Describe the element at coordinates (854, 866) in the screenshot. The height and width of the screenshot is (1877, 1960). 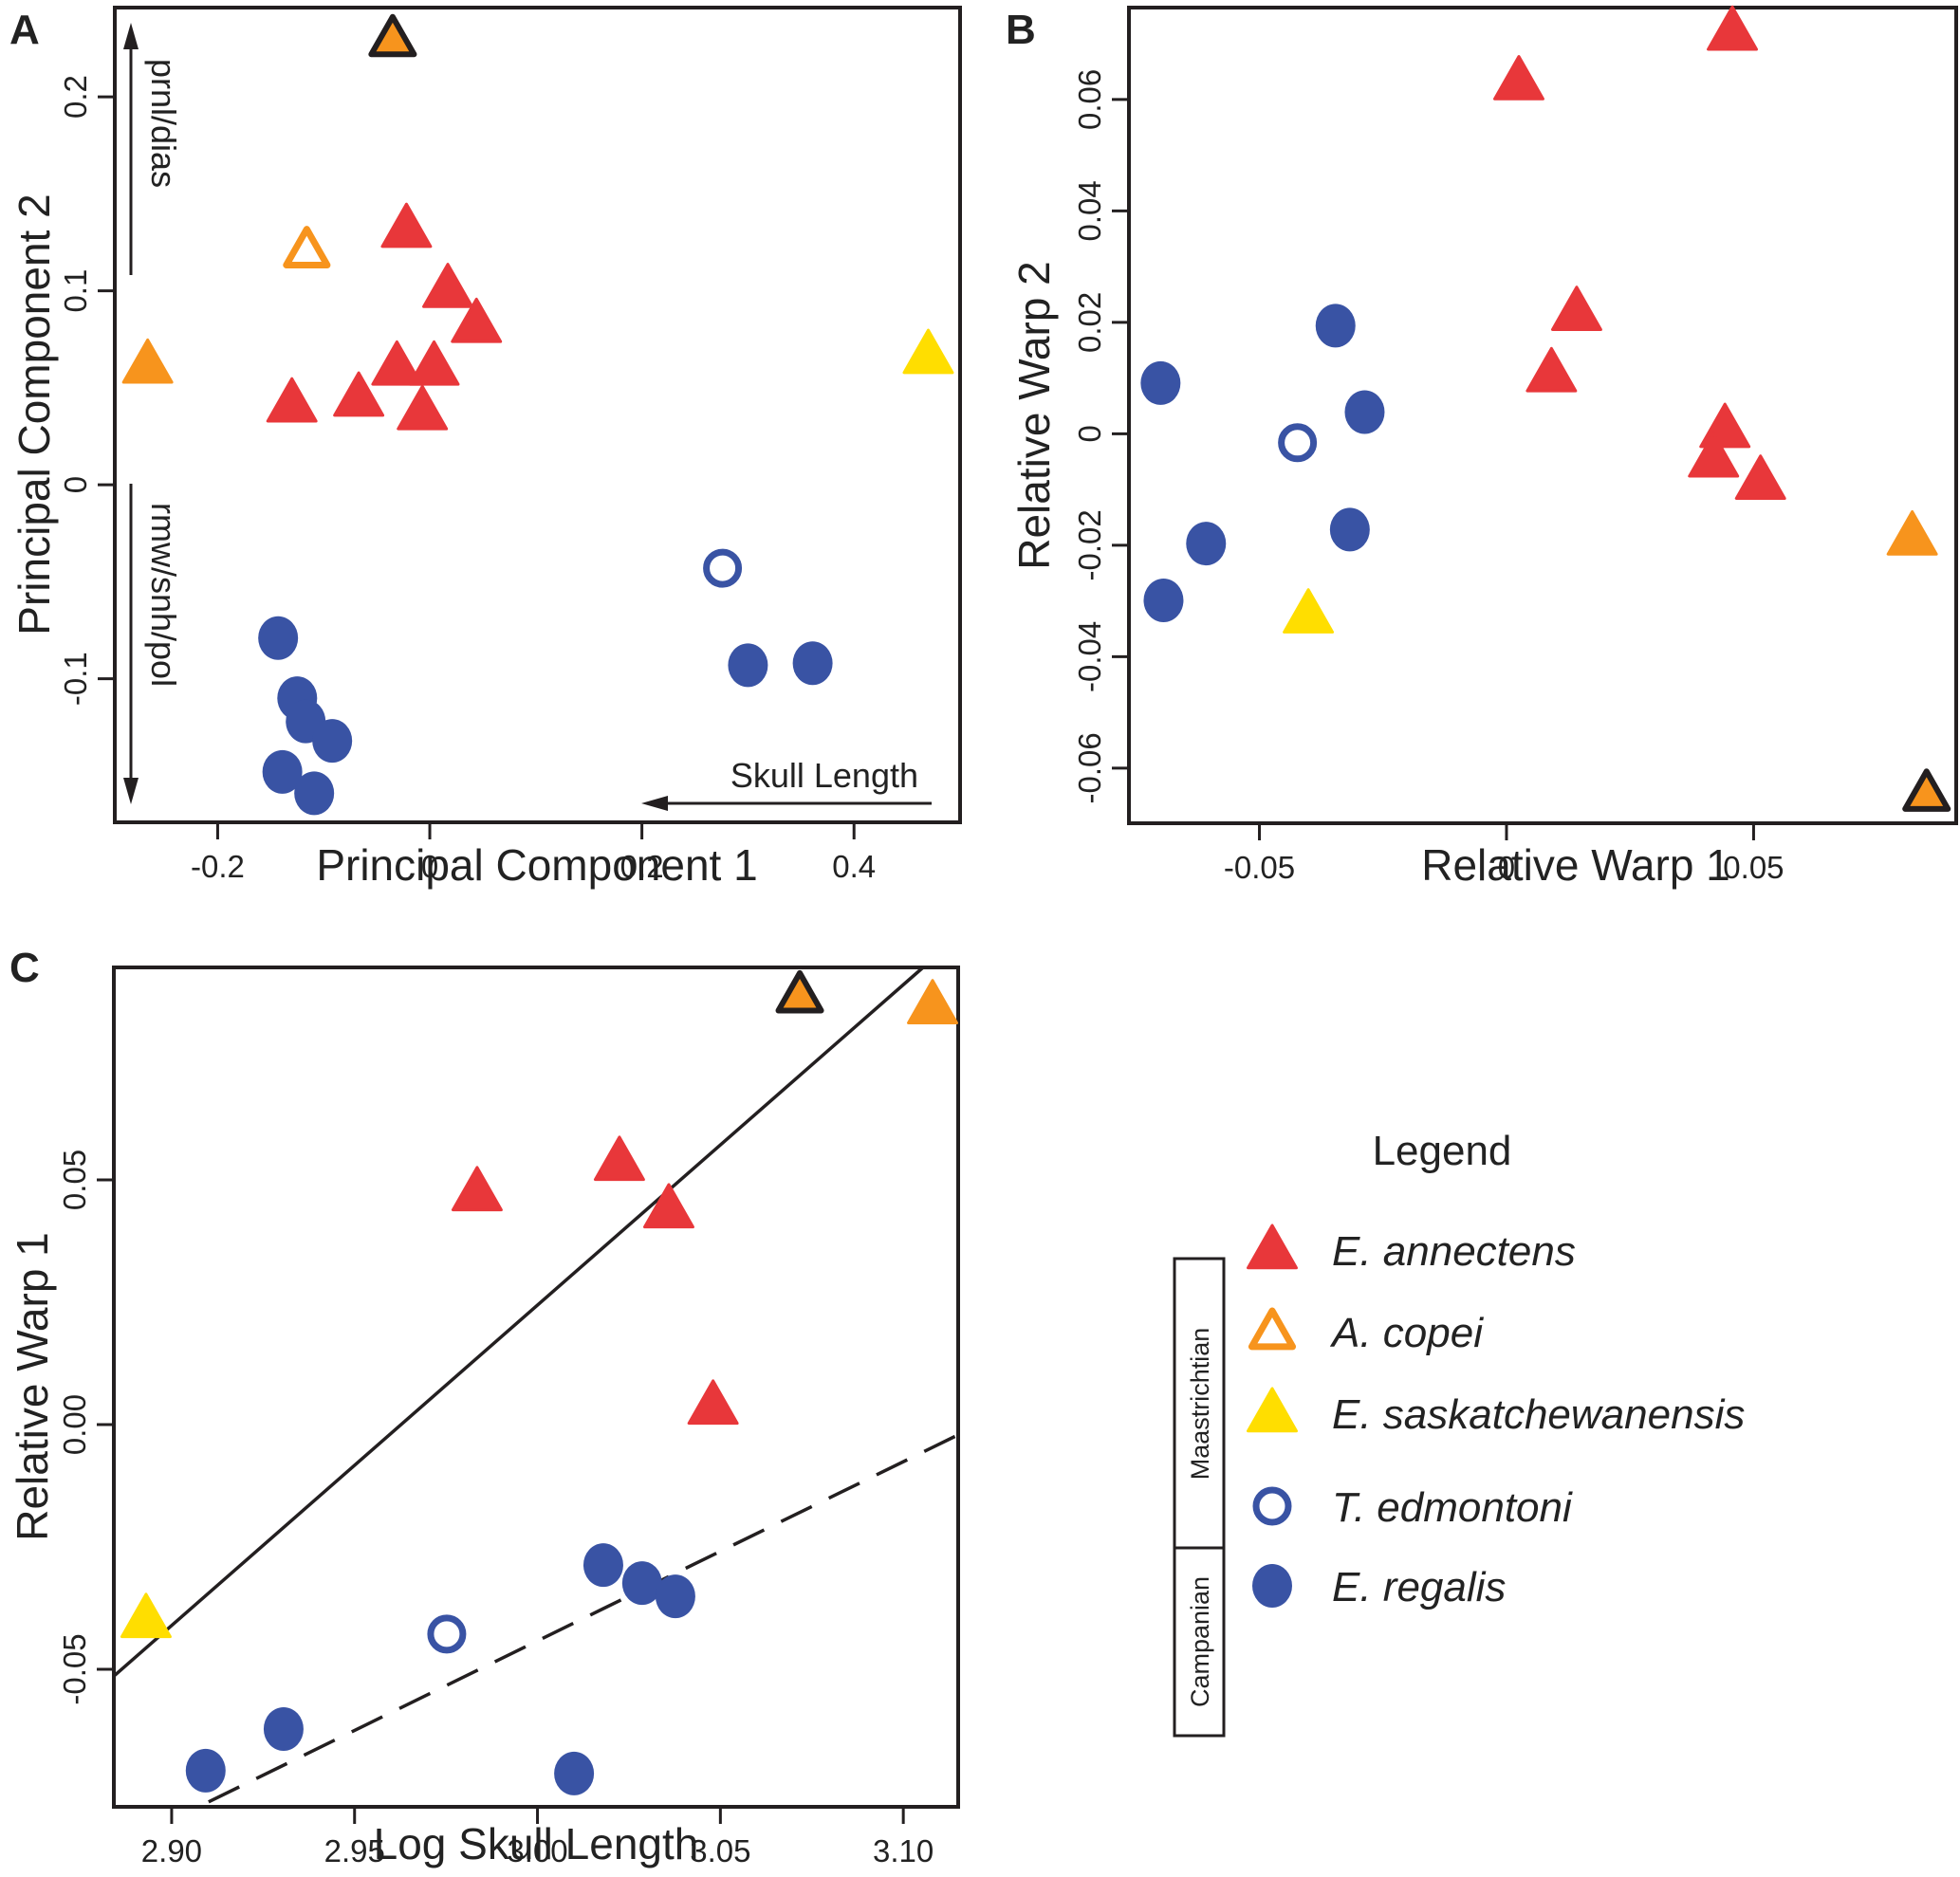
I see `x-tick-label: 0.4` at that location.